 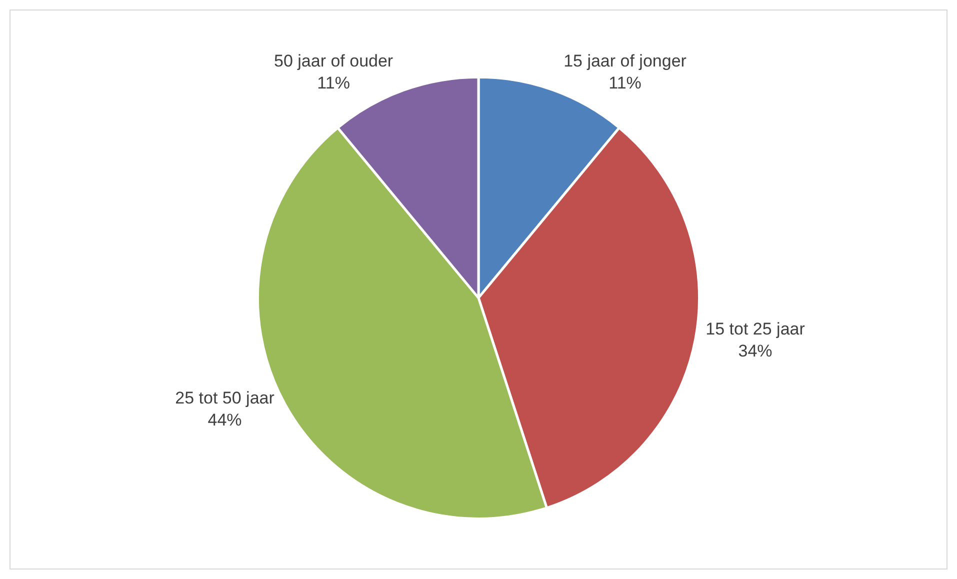 What do you see at coordinates (625, 60) in the screenshot?
I see `slice-label: 15 jaar of jonger` at bounding box center [625, 60].